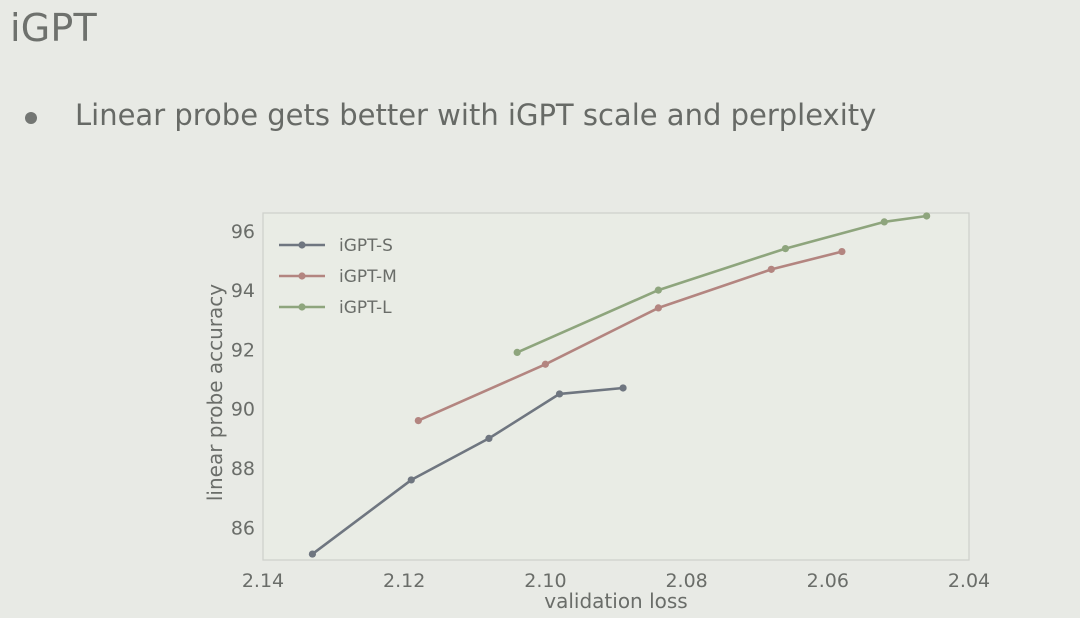 The image size is (1080, 618). What do you see at coordinates (243, 232) in the screenshot?
I see `y-tick-label: 96` at bounding box center [243, 232].